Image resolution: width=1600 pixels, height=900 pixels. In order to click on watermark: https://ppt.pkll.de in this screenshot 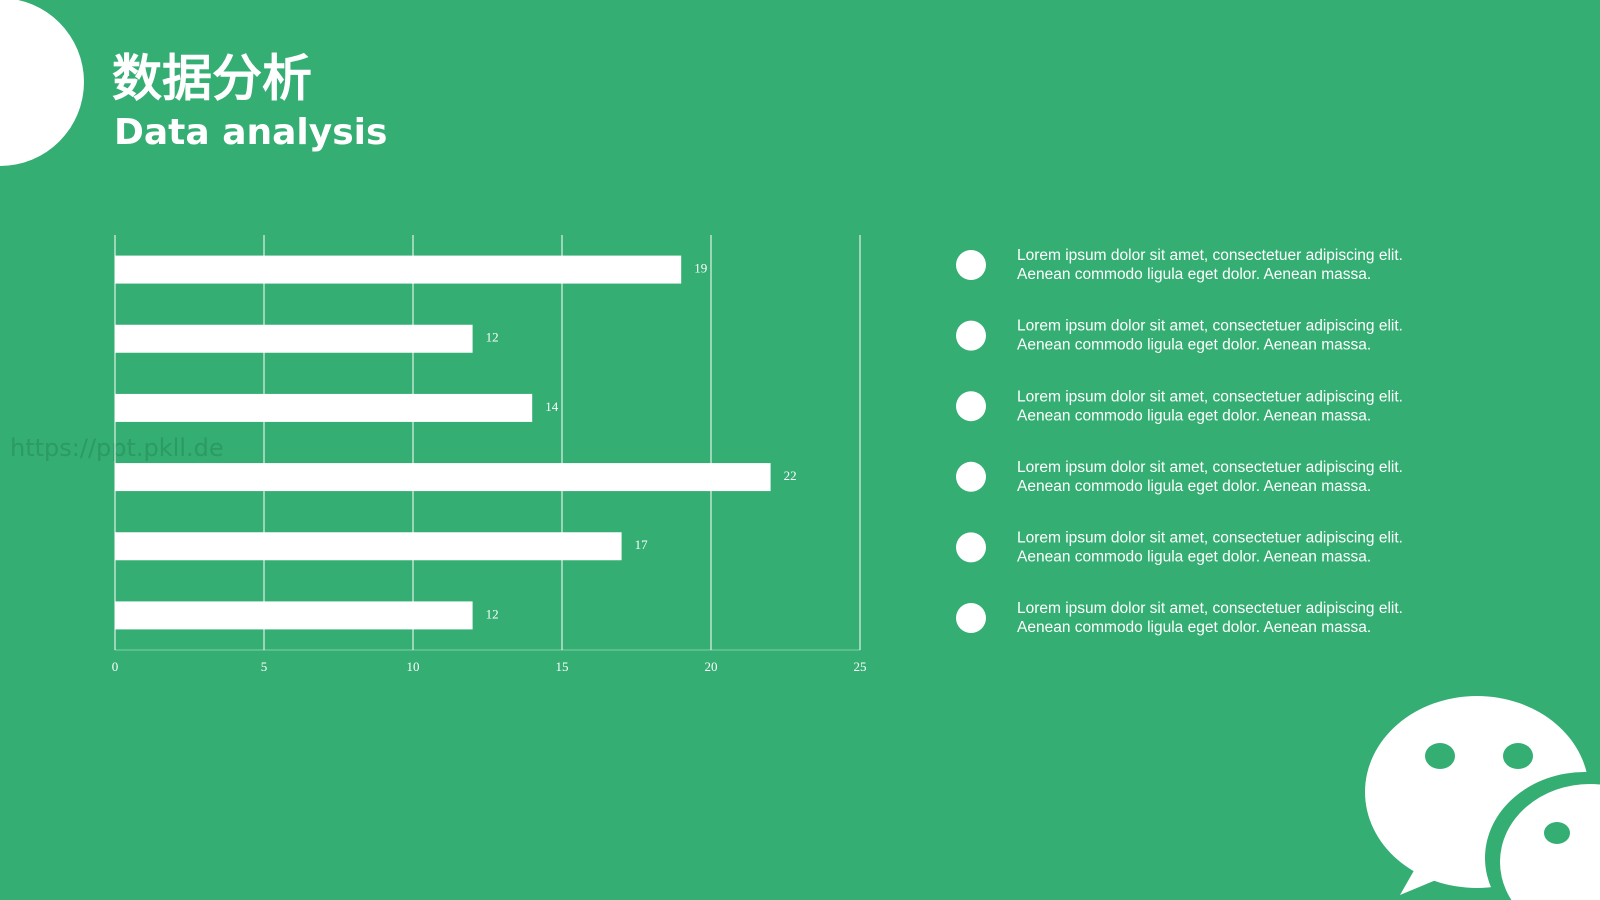, I will do `click(117, 448)`.